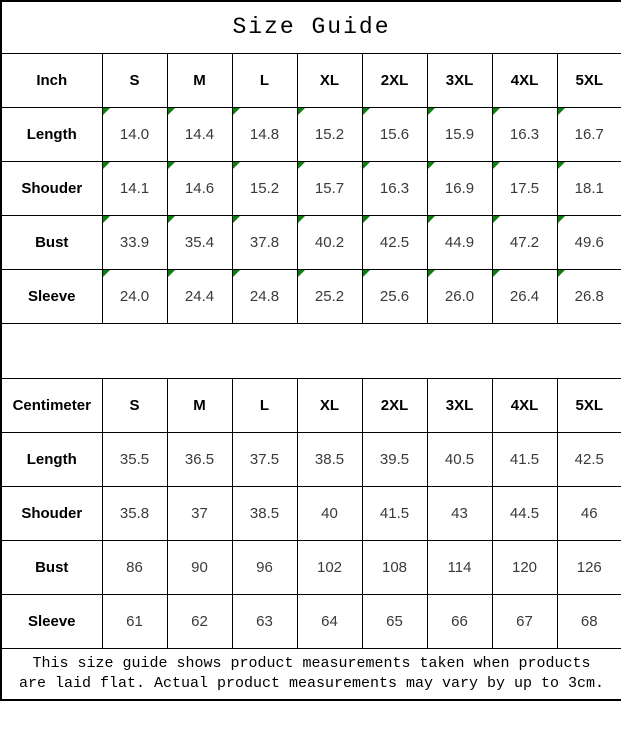  I want to click on measurement-cell: 40.2, so click(329, 242).